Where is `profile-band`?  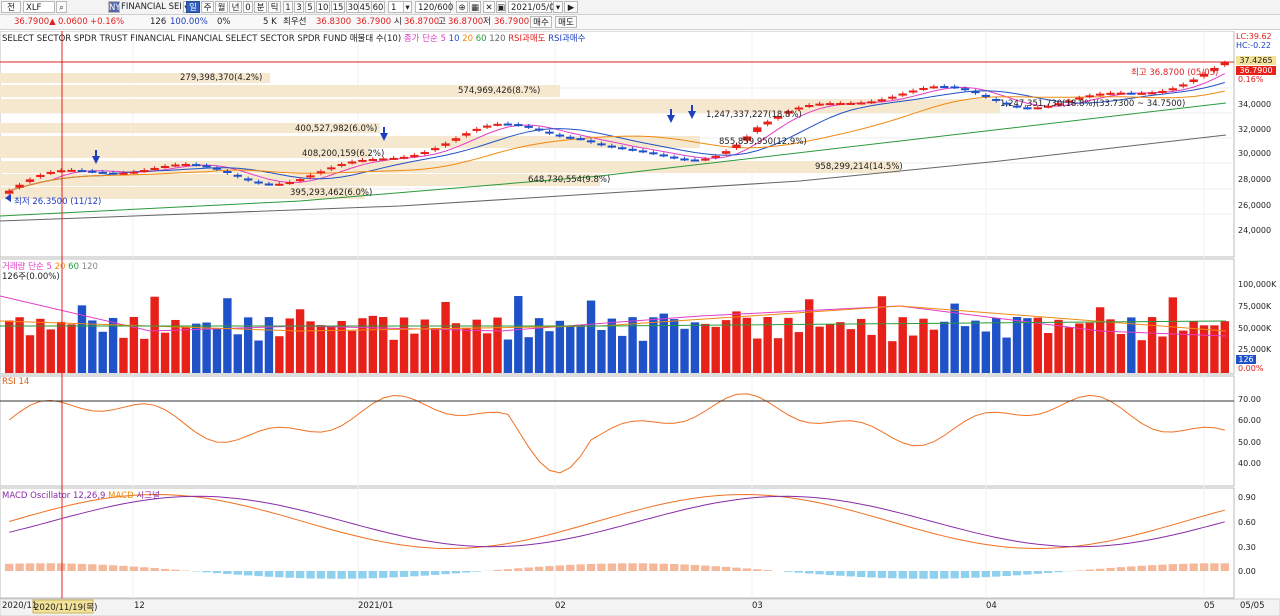
profile-band is located at coordinates (182, 193).